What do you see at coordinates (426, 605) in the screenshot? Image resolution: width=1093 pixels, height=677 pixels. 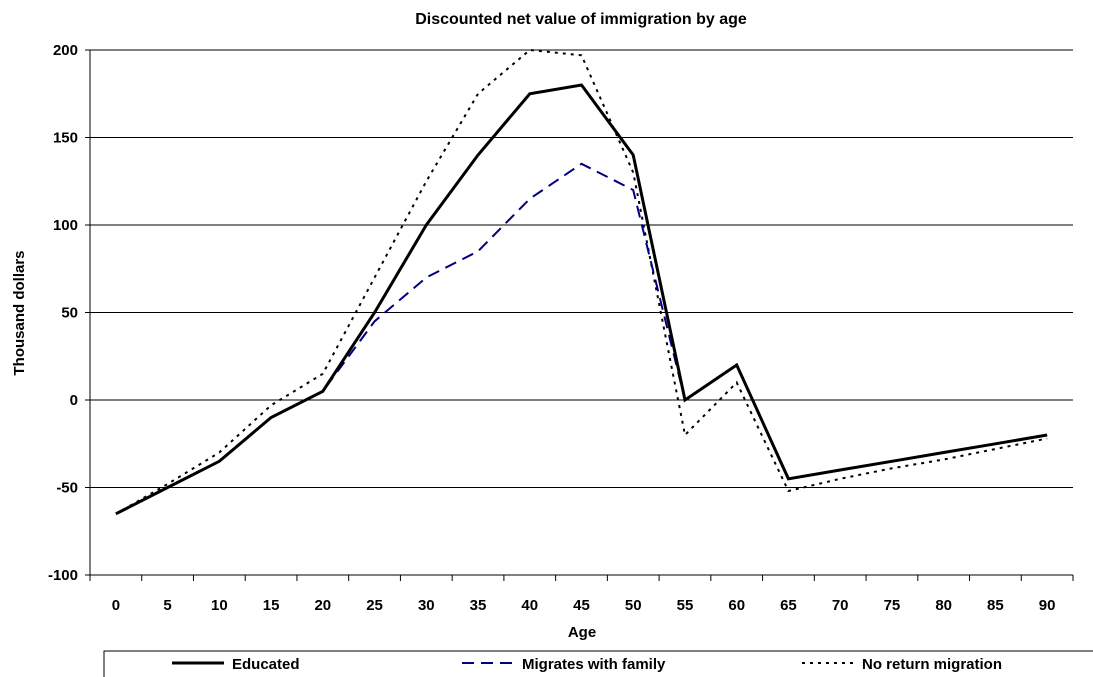 I see `x-tick-label: 30` at bounding box center [426, 605].